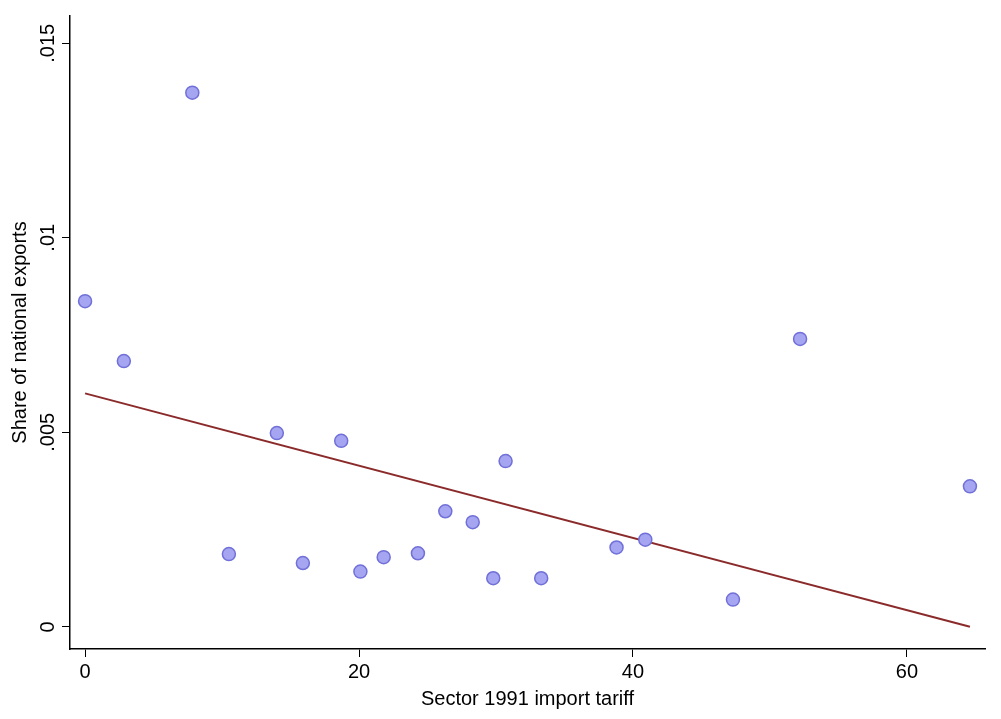 The width and height of the screenshot is (1001, 719). Describe the element at coordinates (46, 432) in the screenshot. I see `y-tick-label: .005` at that location.